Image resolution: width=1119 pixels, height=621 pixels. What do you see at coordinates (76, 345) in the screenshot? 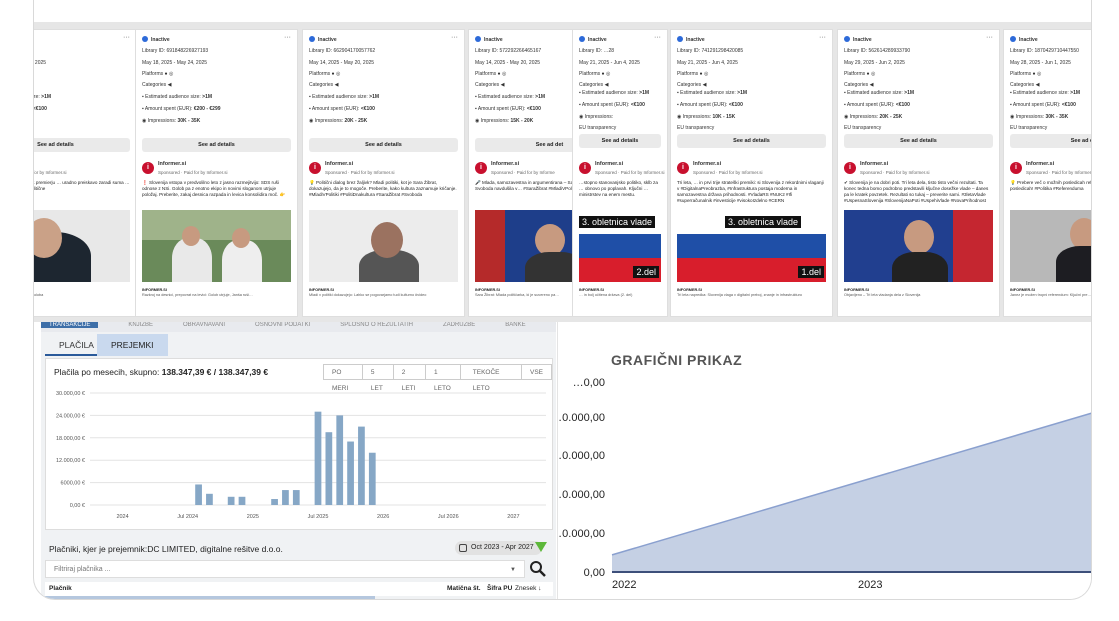
I see `tab-placila: PLAČILA` at bounding box center [76, 345].